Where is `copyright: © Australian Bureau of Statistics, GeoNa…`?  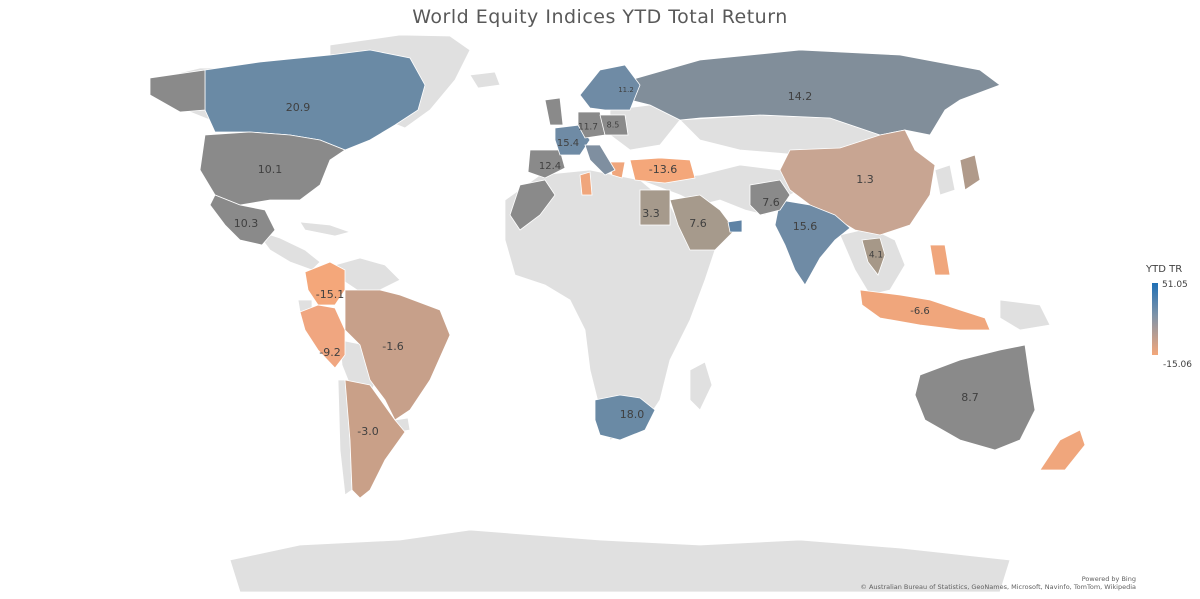 copyright: © Australian Bureau of Statistics, GeoNa… is located at coordinates (998, 587).